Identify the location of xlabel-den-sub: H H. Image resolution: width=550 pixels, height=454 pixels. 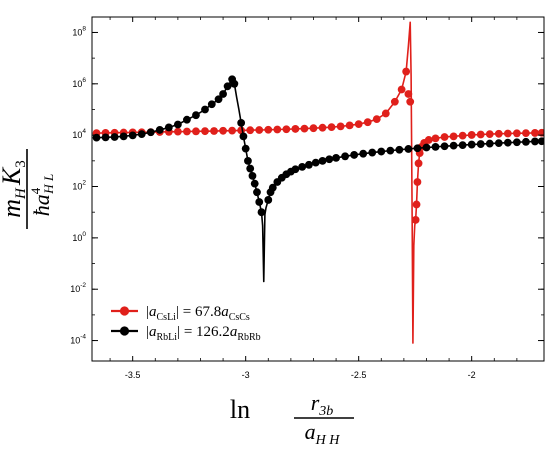
(328, 440).